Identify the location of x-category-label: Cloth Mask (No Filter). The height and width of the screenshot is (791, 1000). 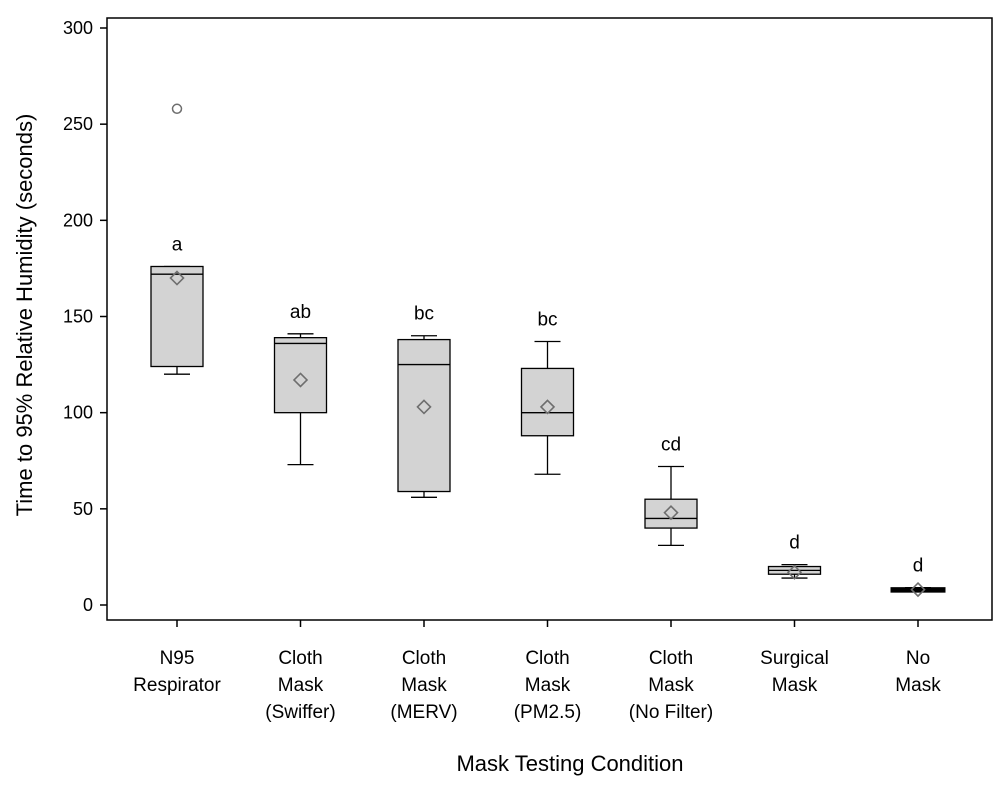
(671, 685).